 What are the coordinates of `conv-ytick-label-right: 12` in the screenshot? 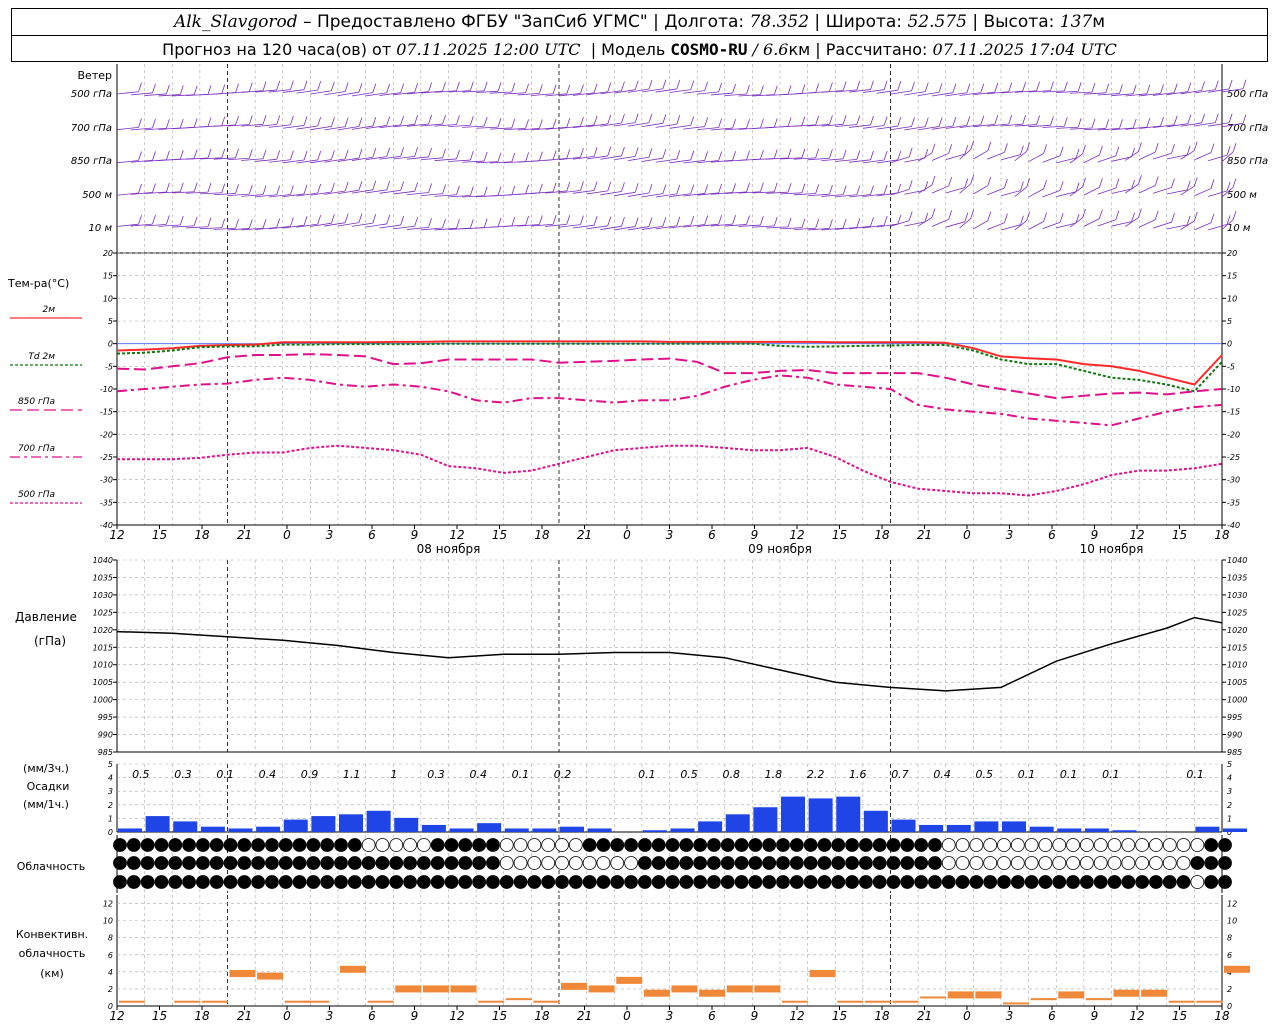 It's located at (1232, 904).